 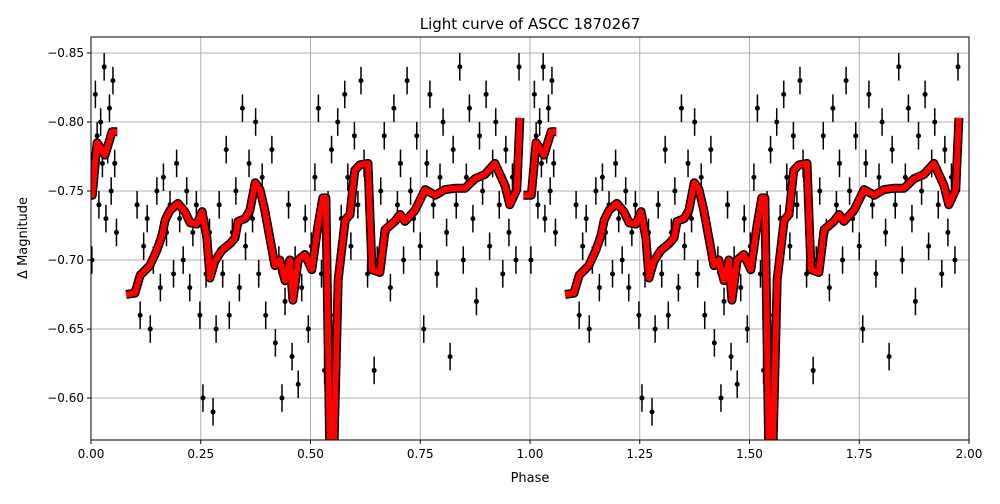 What do you see at coordinates (65, 398) in the screenshot?
I see `y-tick-label: −0.60` at bounding box center [65, 398].